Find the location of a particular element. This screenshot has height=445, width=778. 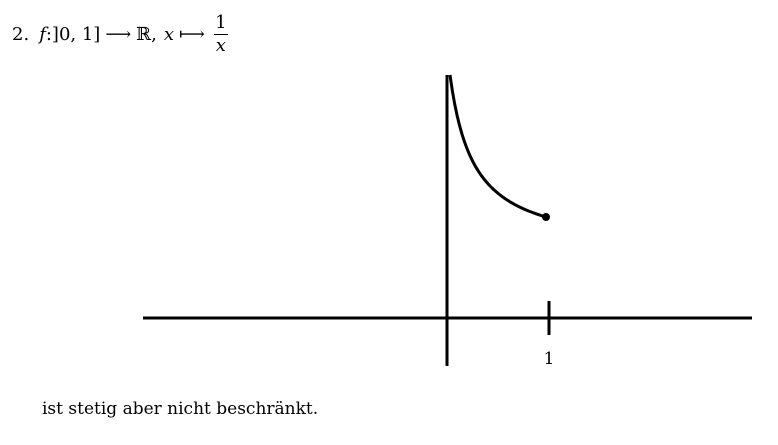

function-definition: 2. f :]0, 1] ⟶ ℝ , x ⟼ 1 x is located at coordinates (120, 34).